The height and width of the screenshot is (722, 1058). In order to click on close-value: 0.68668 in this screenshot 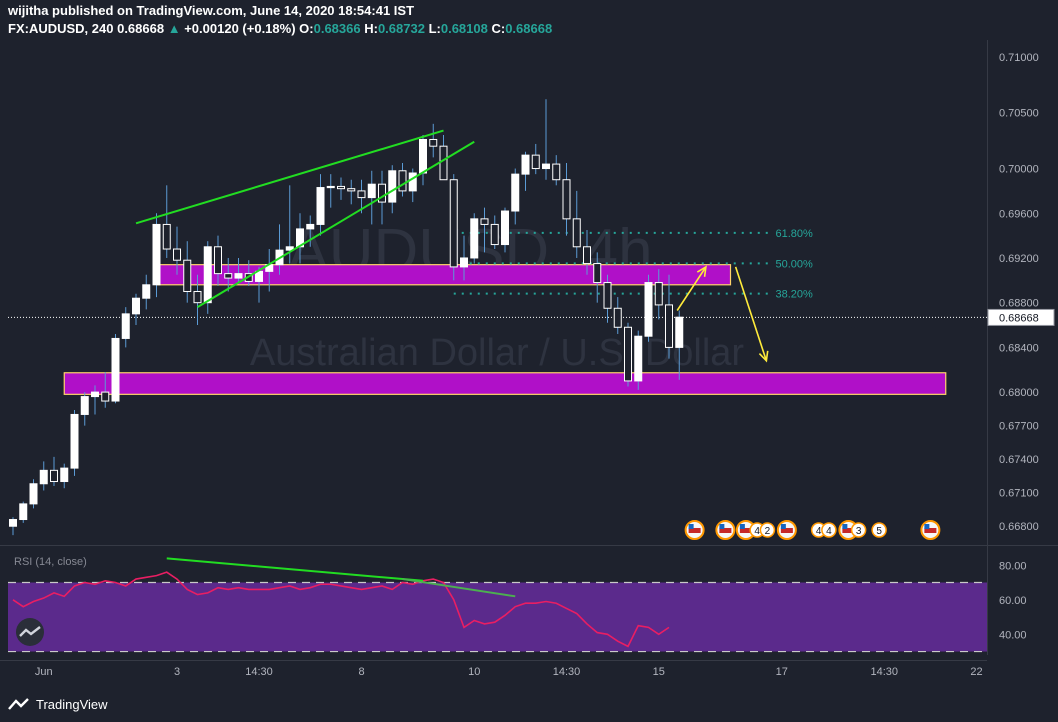, I will do `click(529, 28)`.